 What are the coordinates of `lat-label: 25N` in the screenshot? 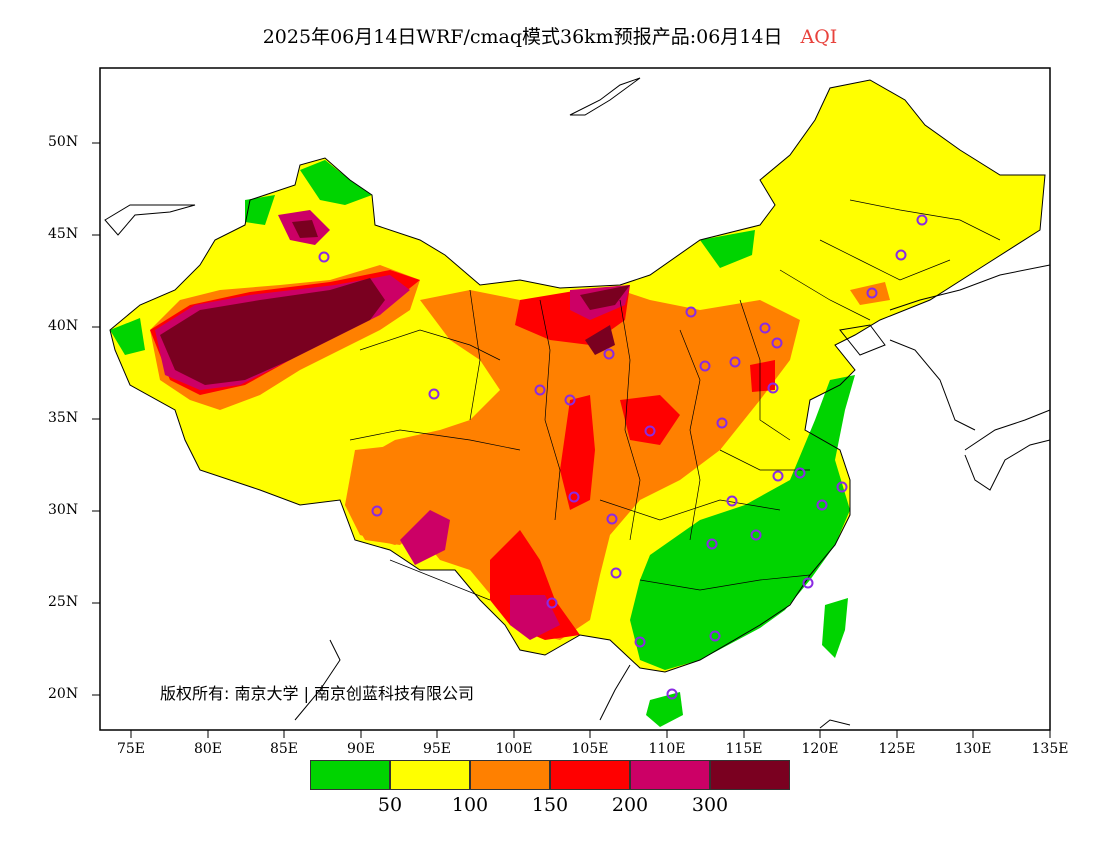 It's located at (63, 602).